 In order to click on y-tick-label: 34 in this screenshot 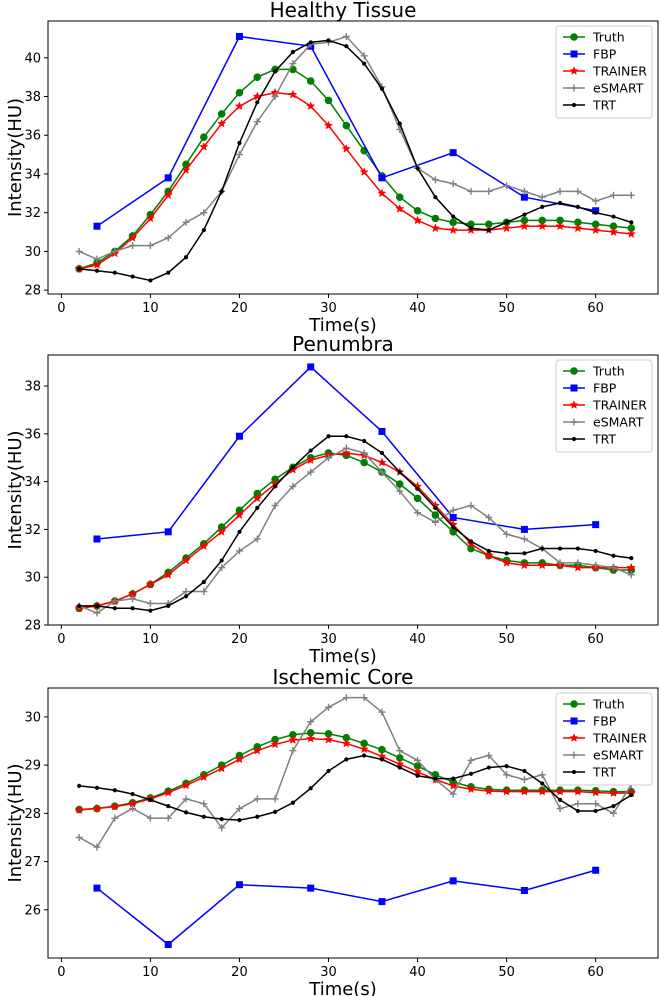, I will do `click(32, 174)`.